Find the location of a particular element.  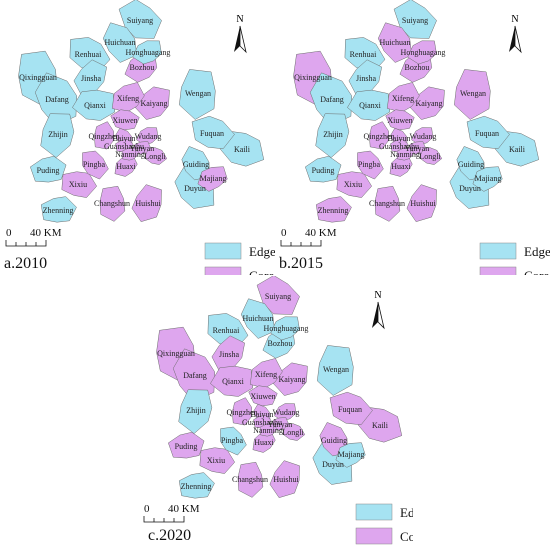

label-nanming: Nanming is located at coordinates (268, 430).